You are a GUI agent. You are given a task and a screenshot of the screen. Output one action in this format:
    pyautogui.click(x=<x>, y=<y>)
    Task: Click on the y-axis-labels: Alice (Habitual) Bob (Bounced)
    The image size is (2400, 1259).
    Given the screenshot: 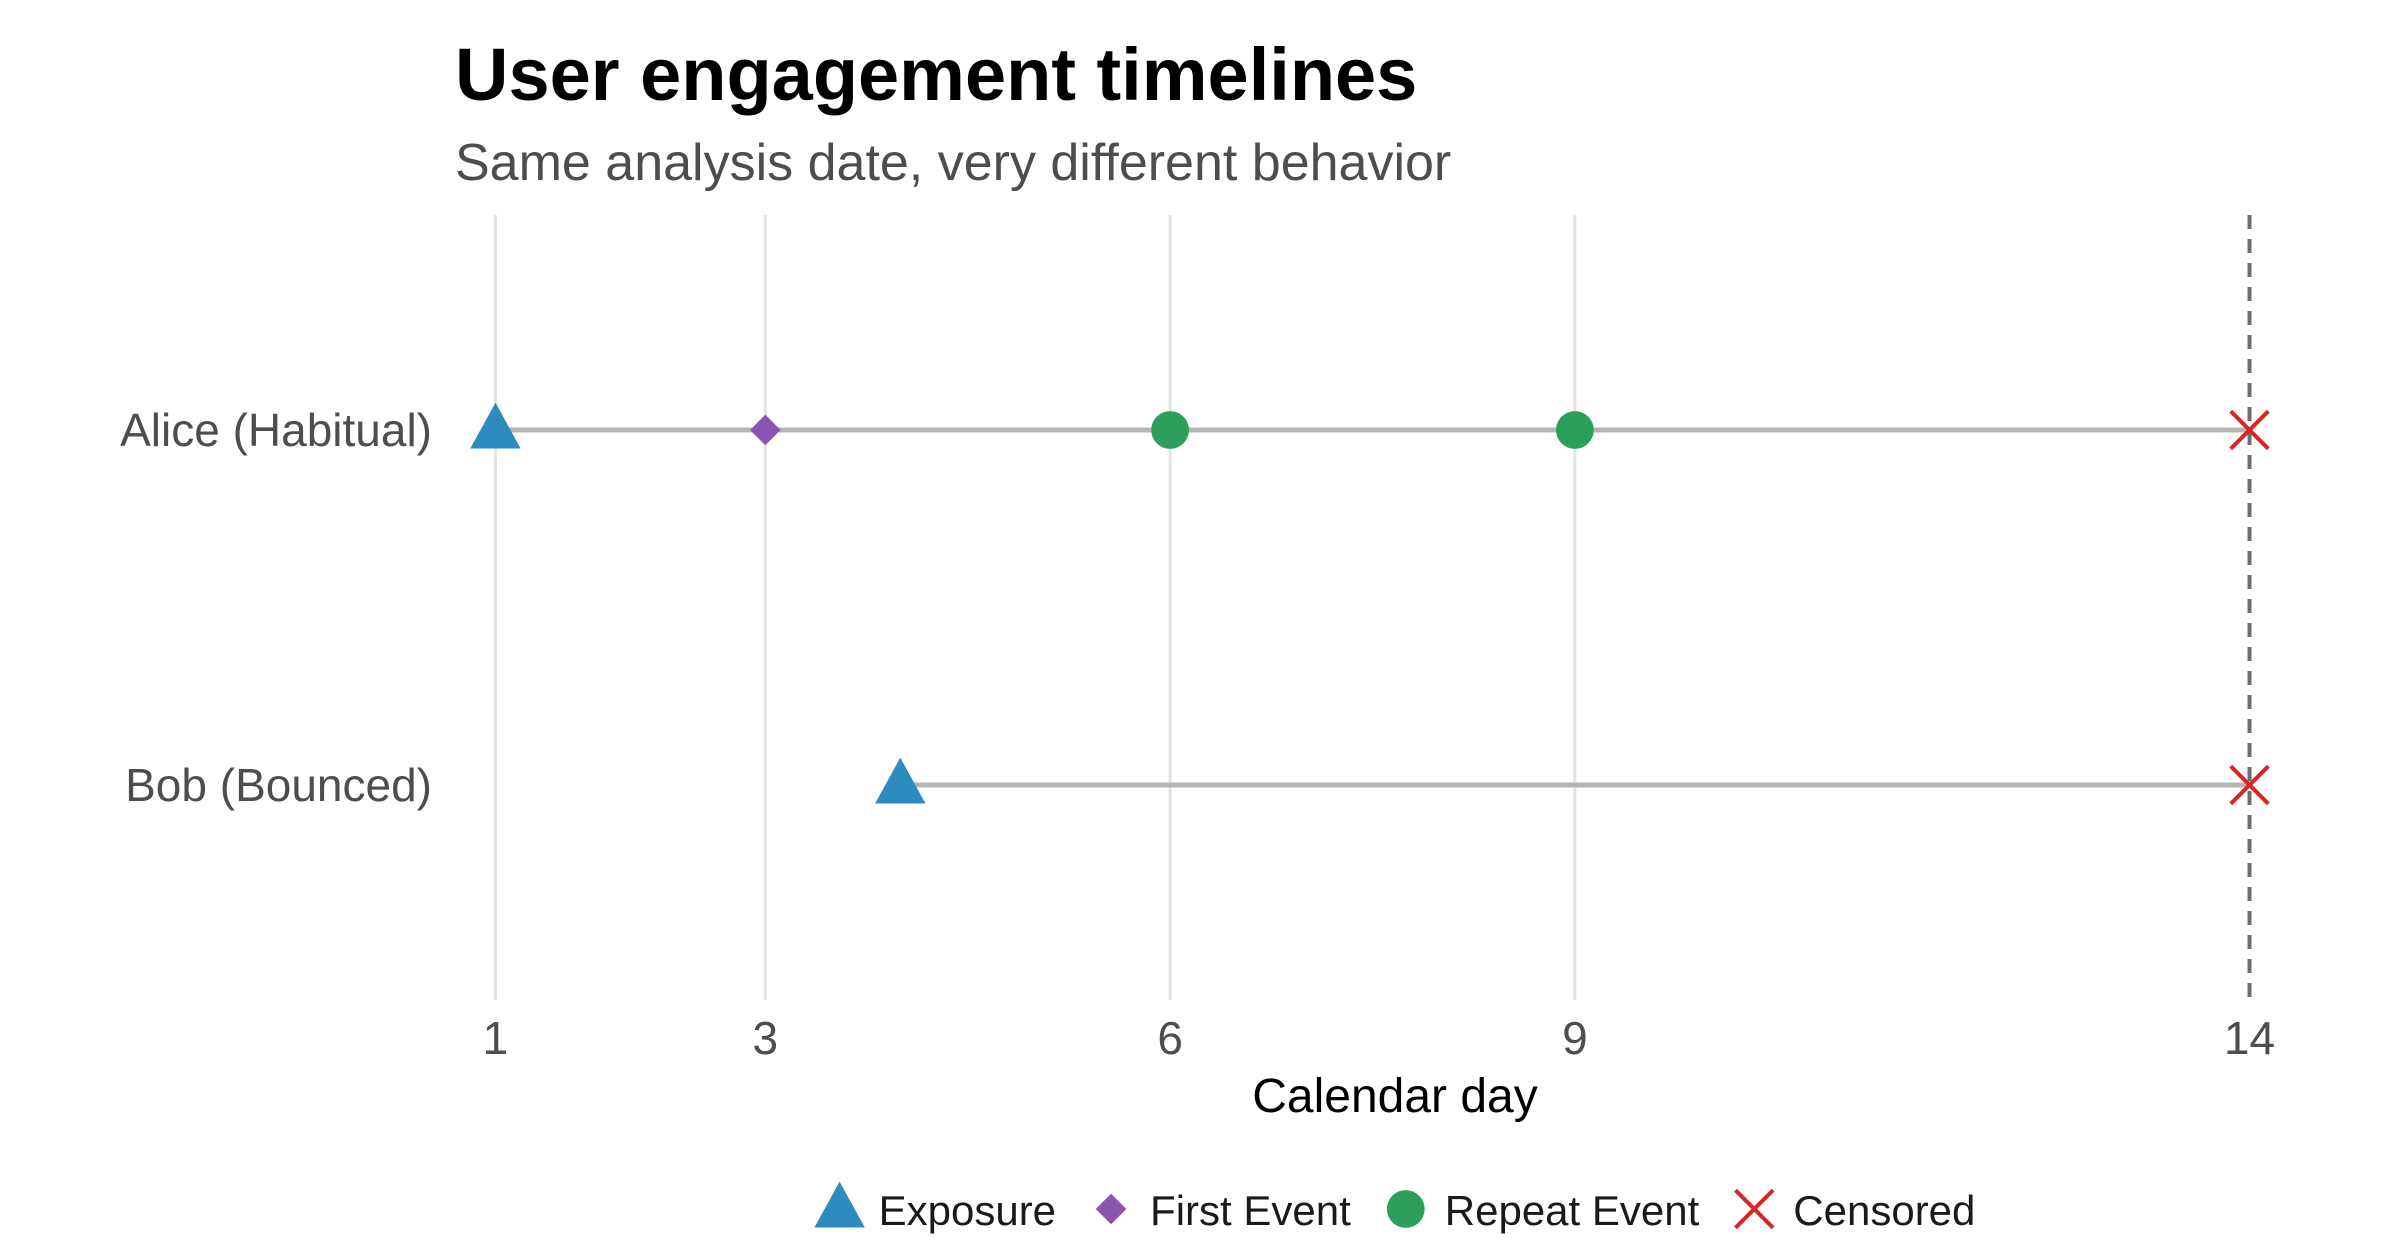 What is the action you would take?
    pyautogui.click(x=276, y=607)
    